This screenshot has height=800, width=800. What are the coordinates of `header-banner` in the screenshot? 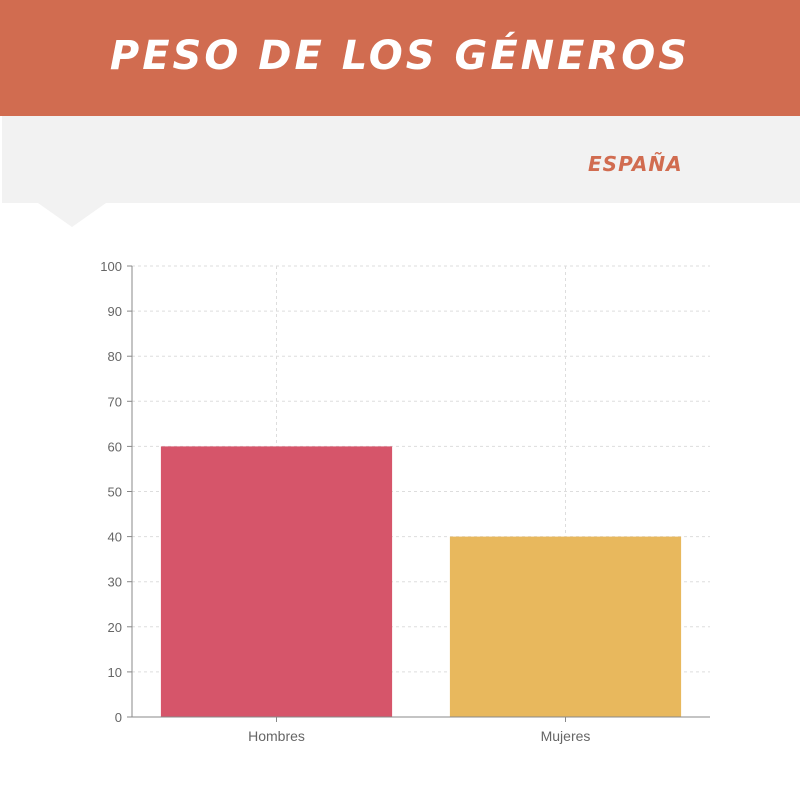 It's located at (400, 58).